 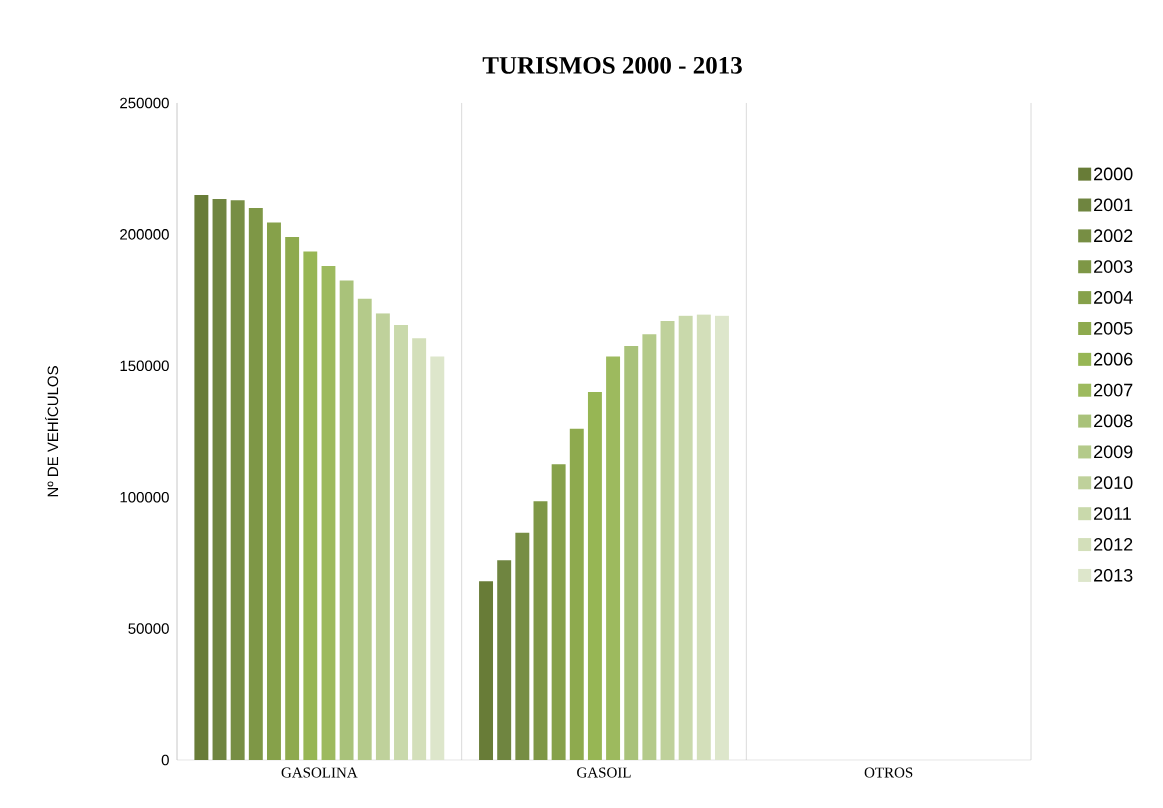 I want to click on legend-label: 2000, so click(x=1113, y=174).